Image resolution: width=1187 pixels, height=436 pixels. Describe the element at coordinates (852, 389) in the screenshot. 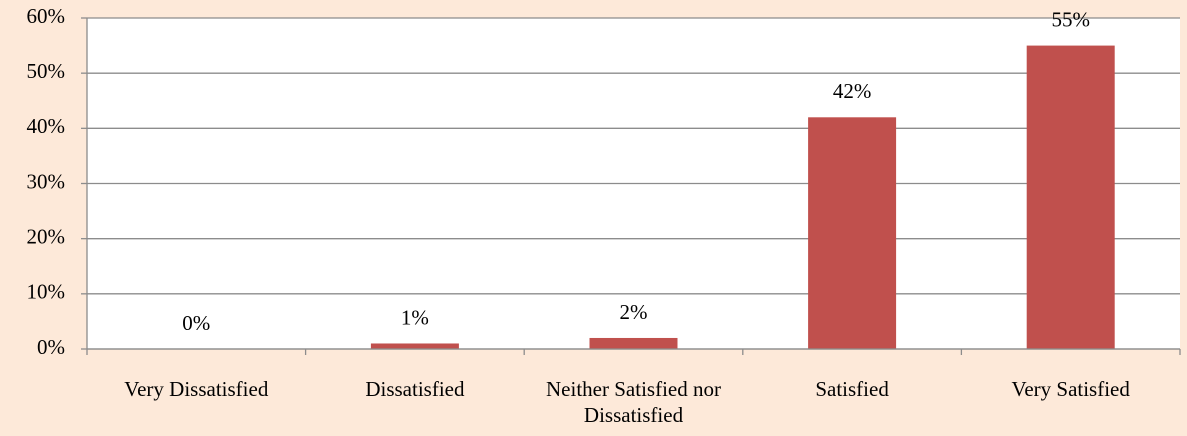

I see `x-tick-label: Satisfied` at that location.